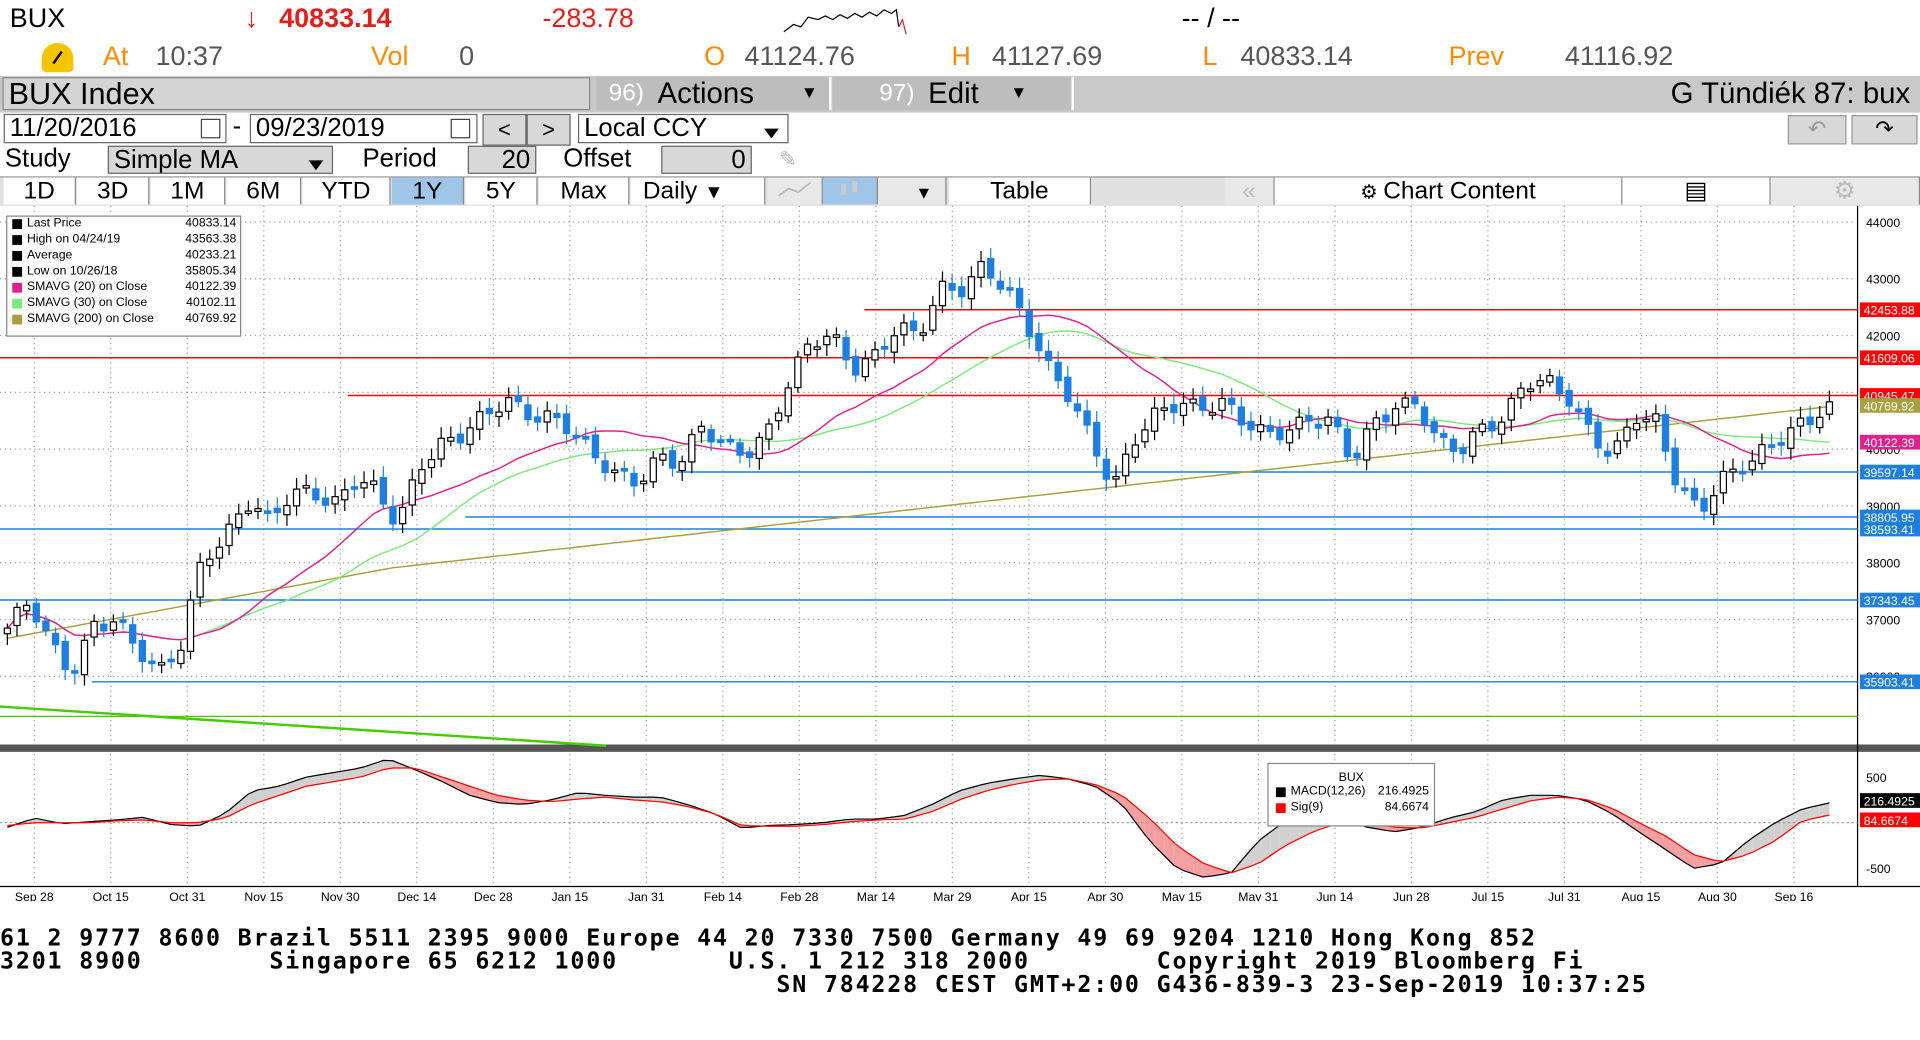 This screenshot has width=1920, height=1040. What do you see at coordinates (1696, 191) in the screenshot?
I see `annotate-icon: ▤` at bounding box center [1696, 191].